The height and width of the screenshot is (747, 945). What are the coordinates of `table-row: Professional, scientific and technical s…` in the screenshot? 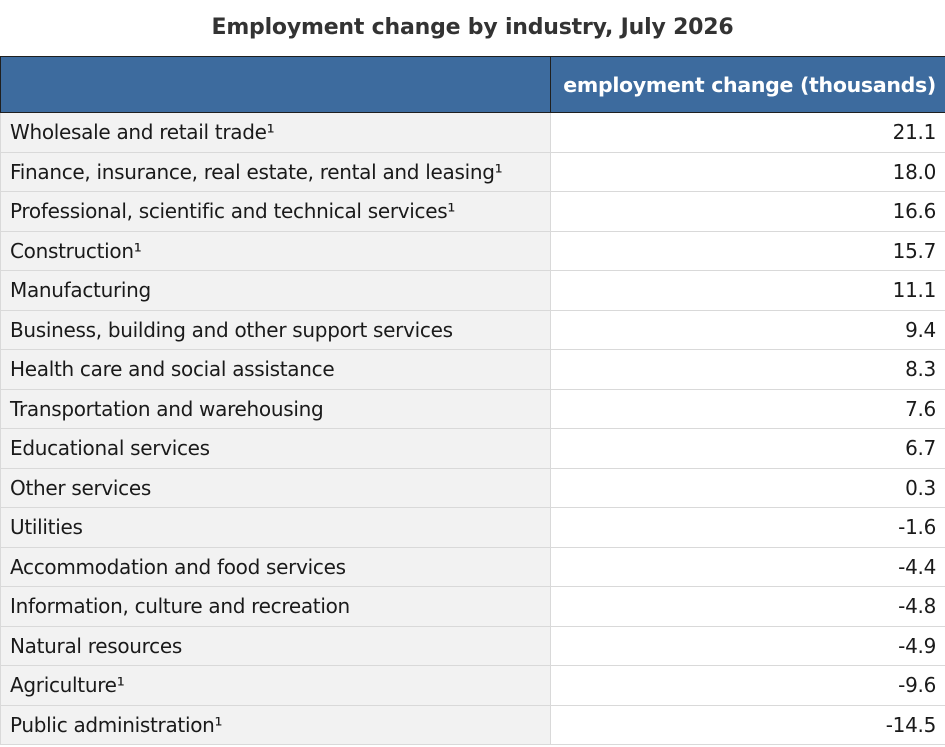 It's located at (472, 211).